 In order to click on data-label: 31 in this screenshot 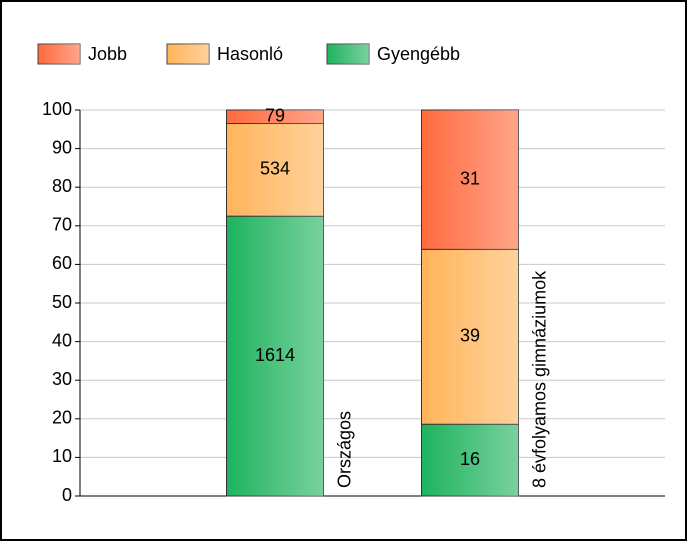, I will do `click(470, 178)`.